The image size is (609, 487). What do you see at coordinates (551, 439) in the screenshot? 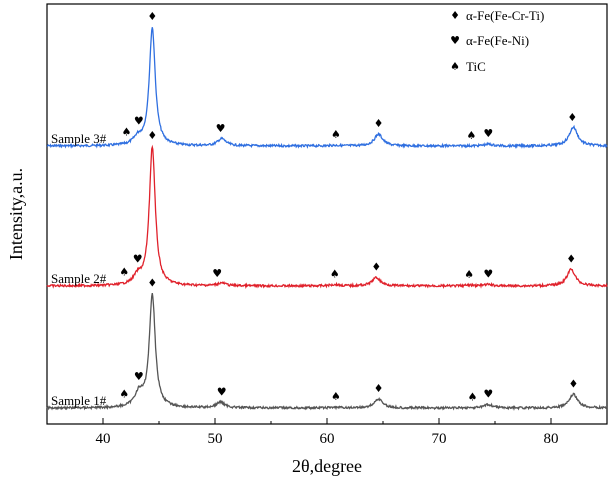
I see `x-tick-label: 80` at bounding box center [551, 439].